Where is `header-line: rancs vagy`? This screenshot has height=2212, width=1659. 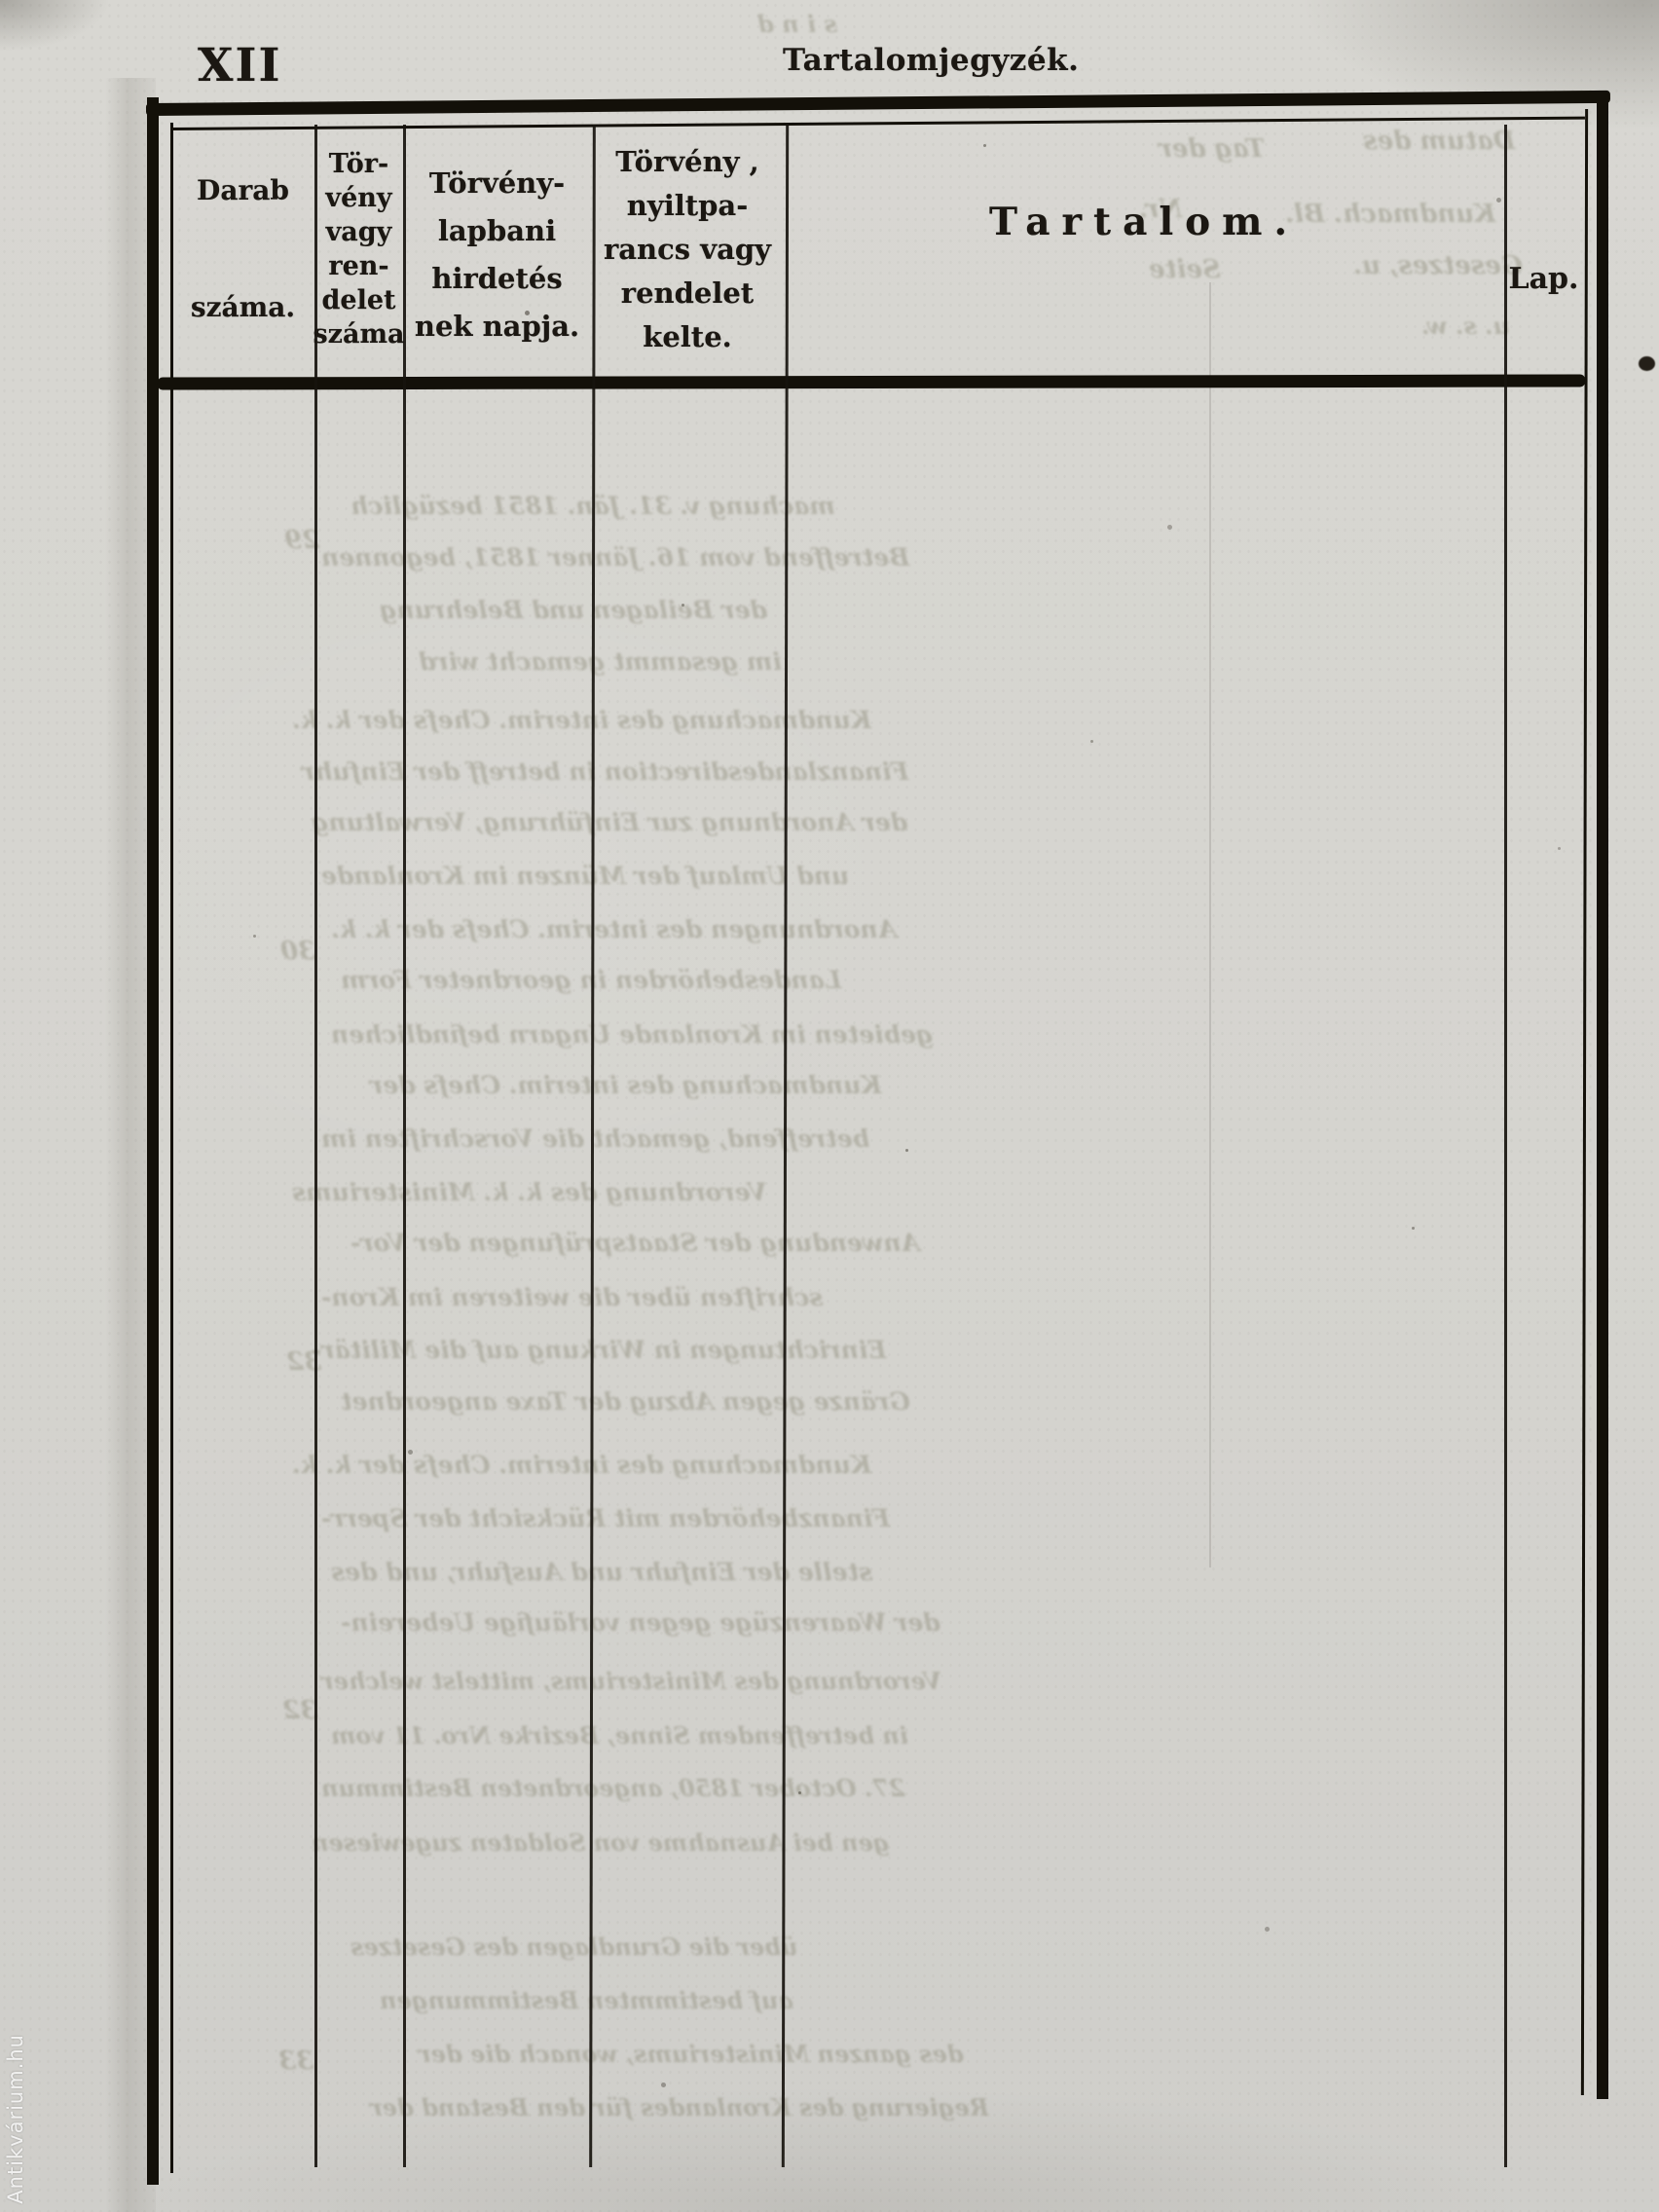 header-line: rancs vagy is located at coordinates (687, 249).